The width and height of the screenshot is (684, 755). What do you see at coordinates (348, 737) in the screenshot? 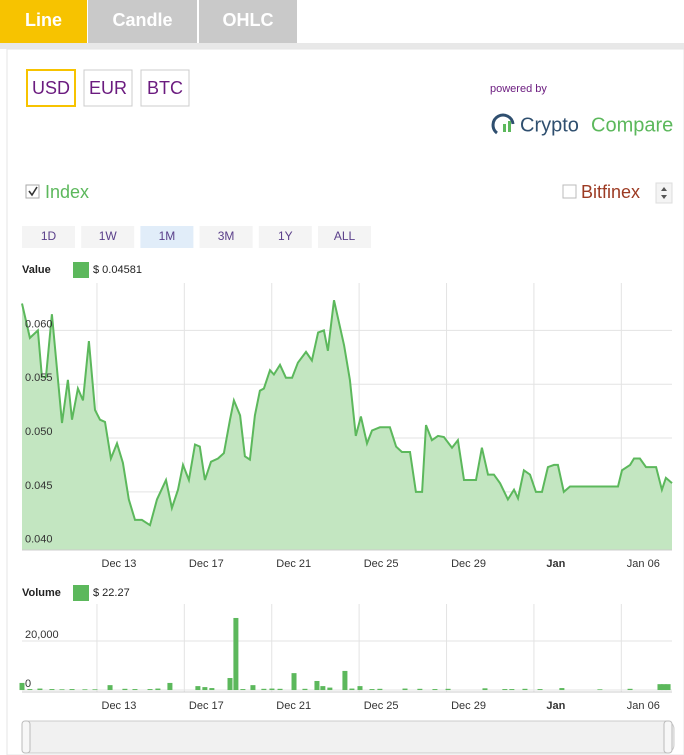
I see `navigator` at bounding box center [348, 737].